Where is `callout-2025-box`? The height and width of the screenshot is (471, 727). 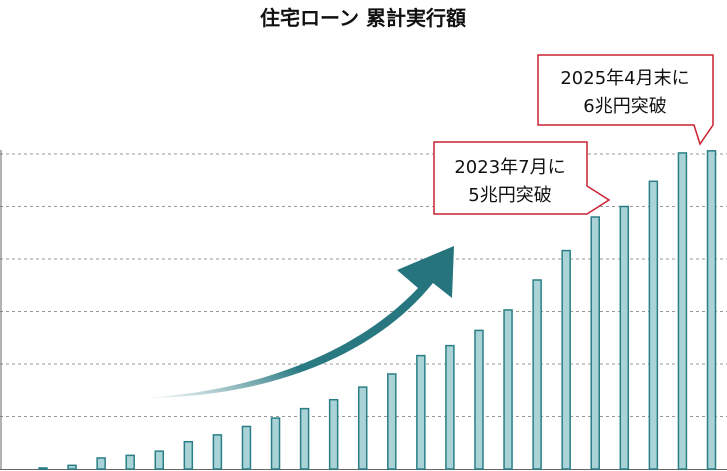
callout-2025-box is located at coordinates (625, 100).